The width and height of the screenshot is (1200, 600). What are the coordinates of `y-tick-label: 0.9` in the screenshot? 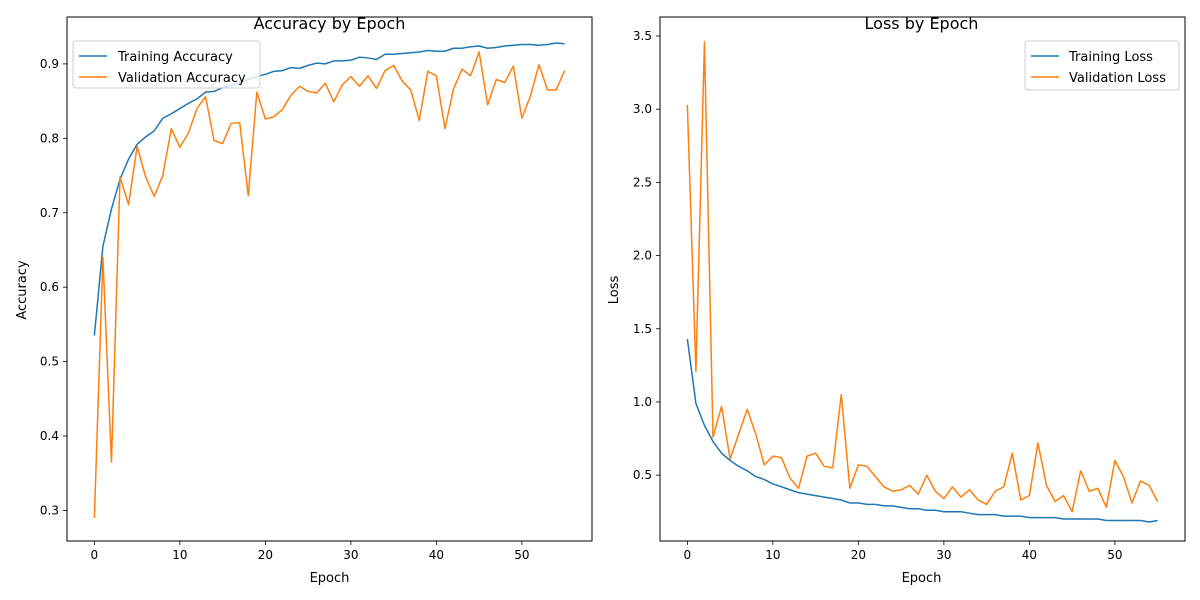 It's located at (49, 64).